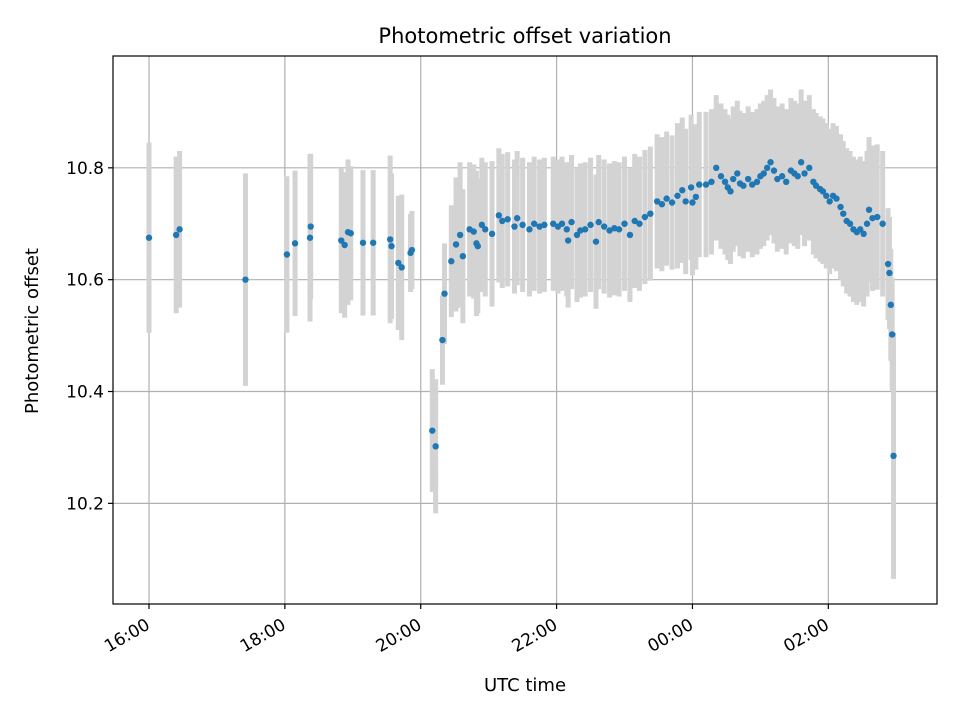  I want to click on x-tick-label: 18:00, so click(263, 636).